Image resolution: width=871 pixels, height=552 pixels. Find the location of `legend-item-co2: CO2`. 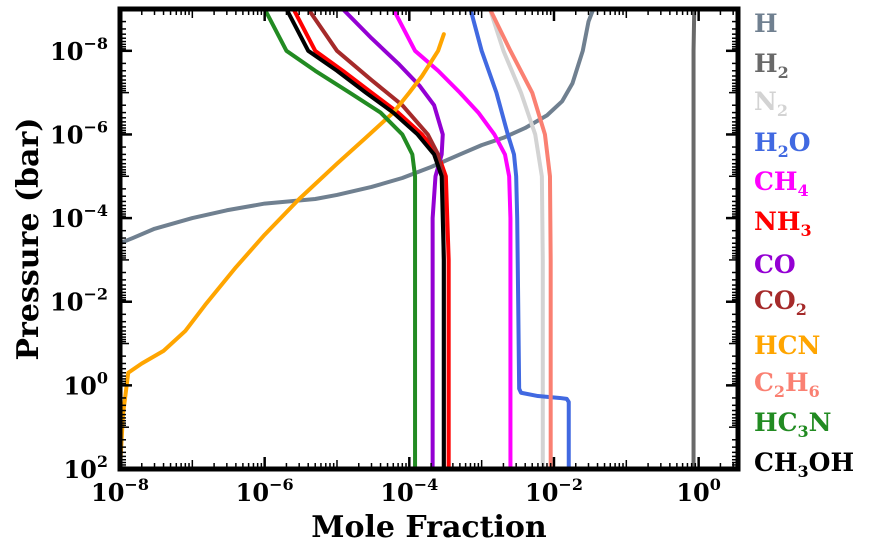

legend-item-co2: CO2 is located at coordinates (780, 302).